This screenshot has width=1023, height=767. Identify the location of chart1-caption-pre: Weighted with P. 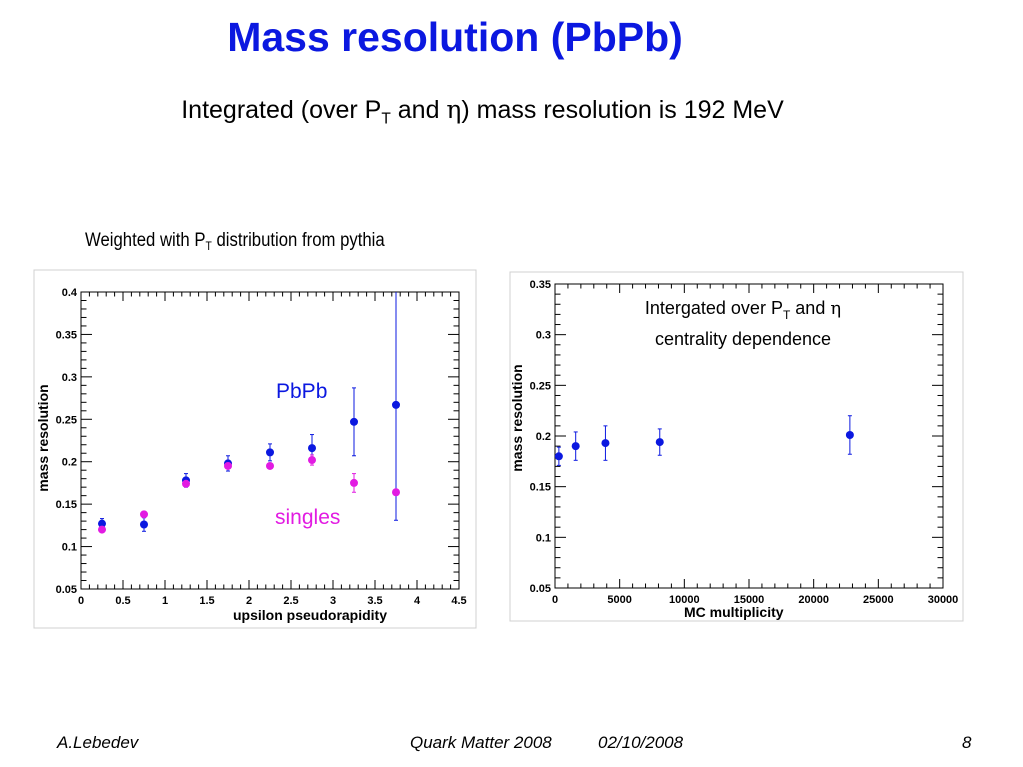
(145, 240).